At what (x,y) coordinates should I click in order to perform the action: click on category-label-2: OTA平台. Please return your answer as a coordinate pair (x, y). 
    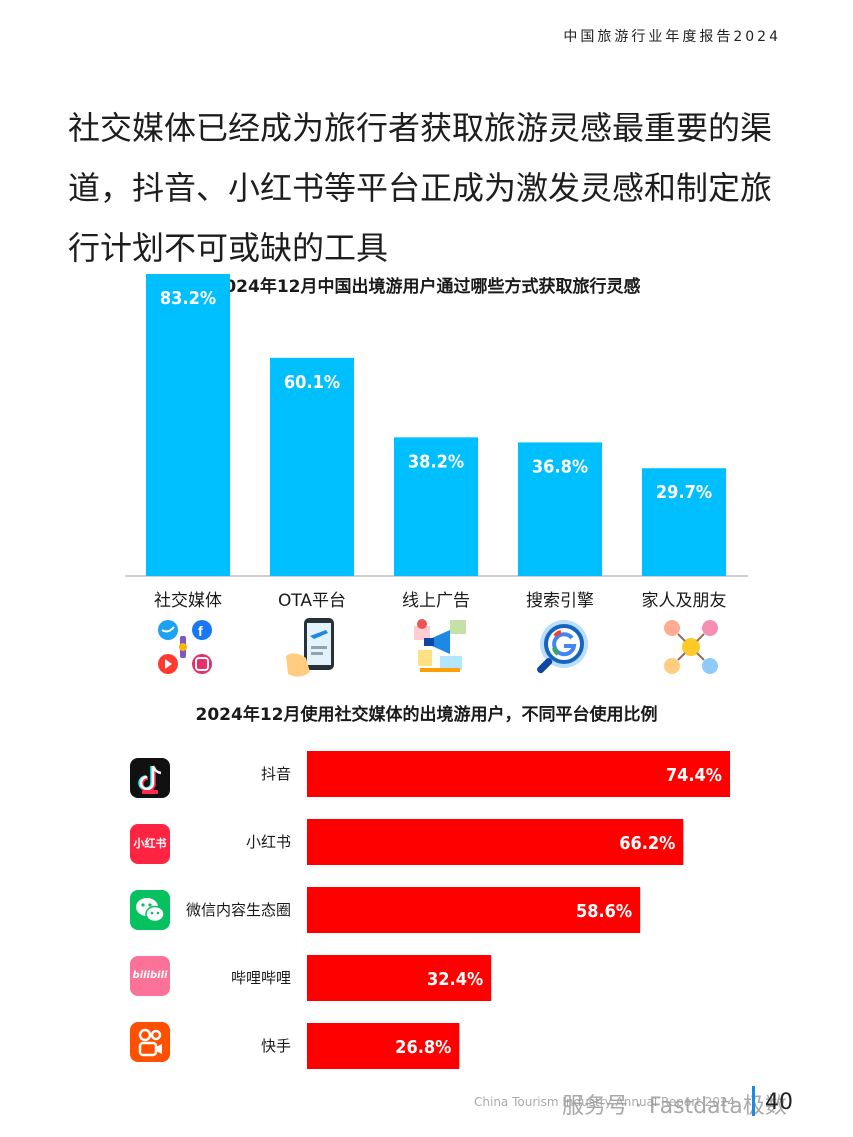
    Looking at the image, I should click on (312, 601).